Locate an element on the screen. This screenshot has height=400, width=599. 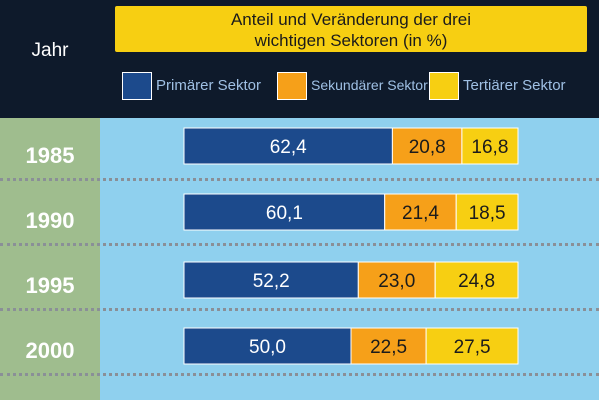
bar-segment-tertiary-2000 is located at coordinates (472, 346).